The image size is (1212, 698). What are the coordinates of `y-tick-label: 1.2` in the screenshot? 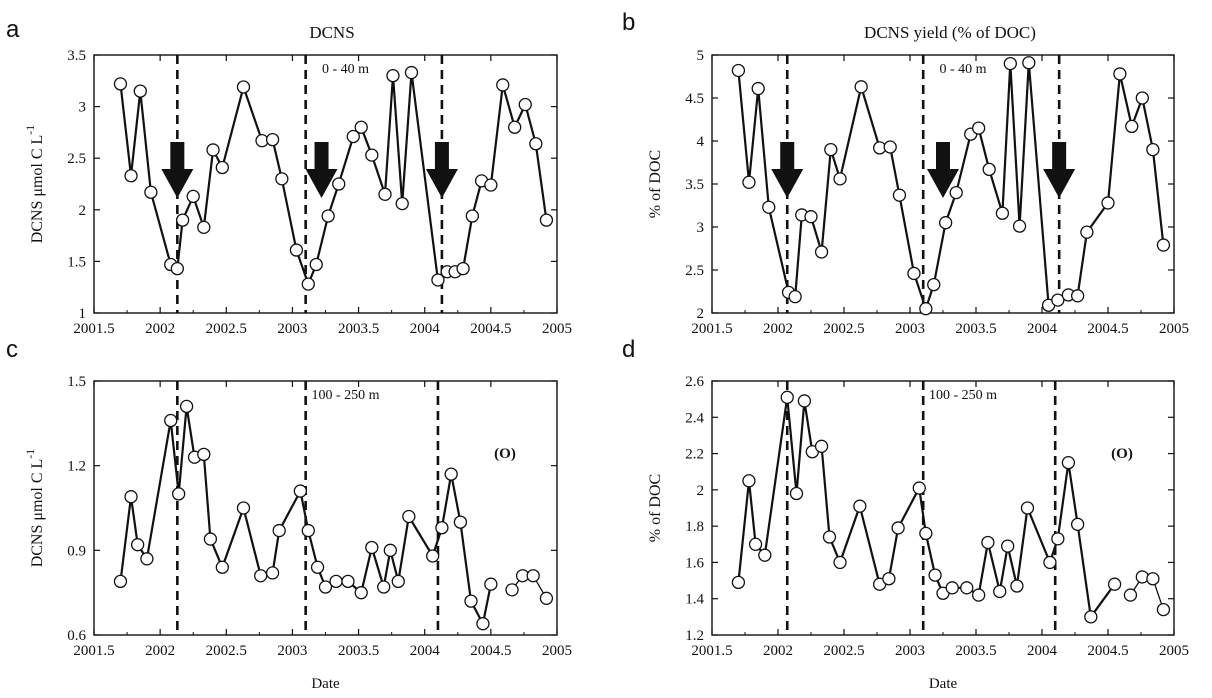 It's located at (694, 636).